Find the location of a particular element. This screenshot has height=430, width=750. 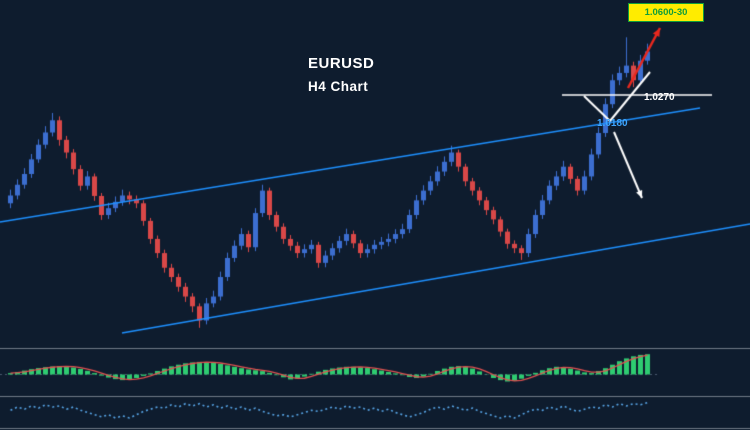

target-price-badge: 1.0600-30 is located at coordinates (666, 12).